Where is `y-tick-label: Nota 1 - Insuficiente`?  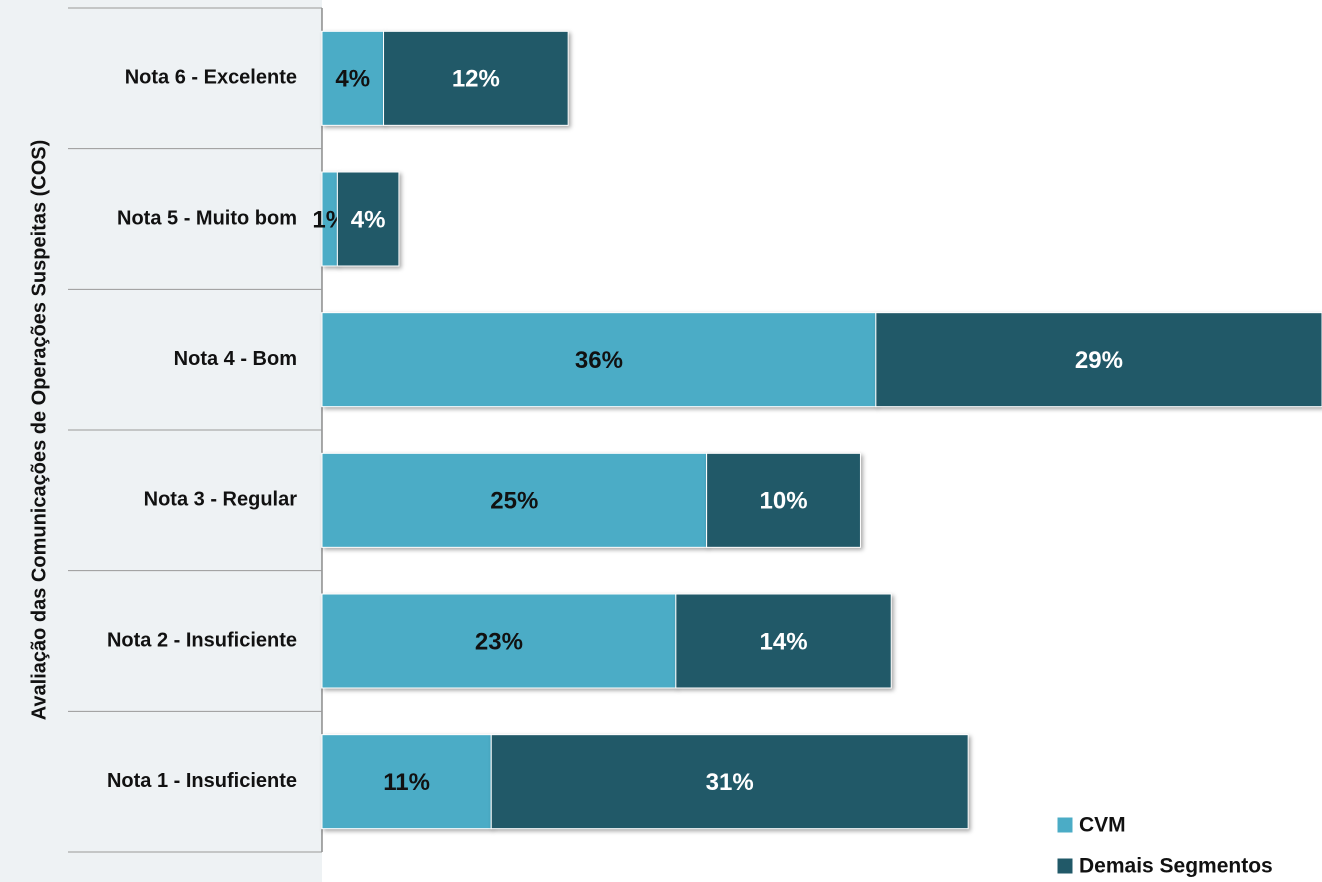 y-tick-label: Nota 1 - Insuficiente is located at coordinates (202, 781).